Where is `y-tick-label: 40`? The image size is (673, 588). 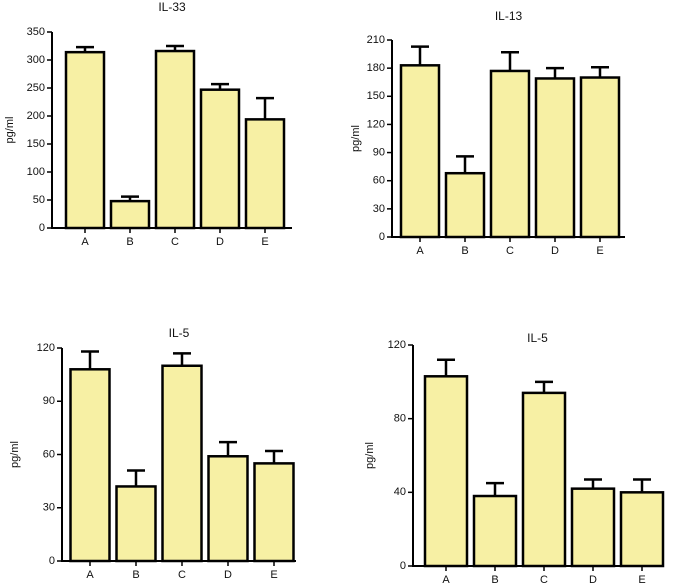
y-tick-label: 40 is located at coordinates (400, 492).